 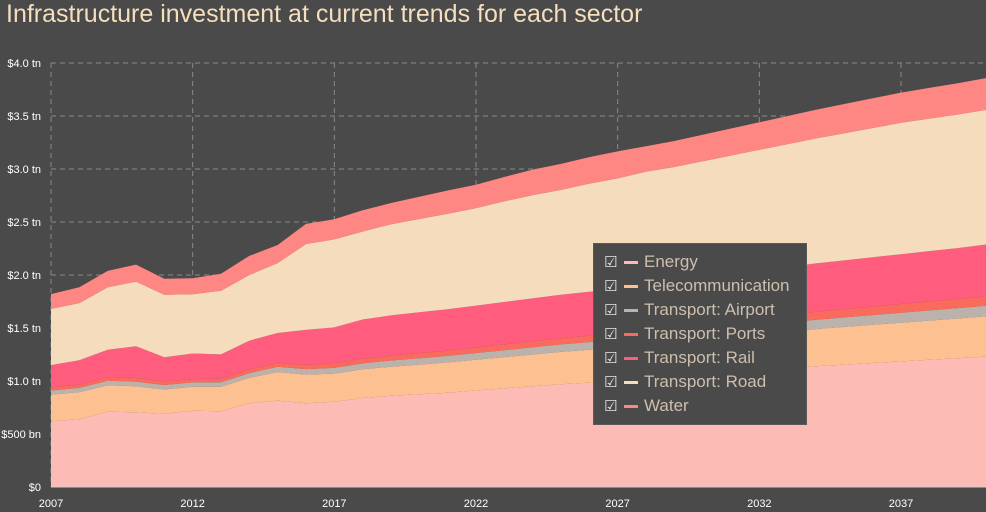 What do you see at coordinates (699, 357) in the screenshot?
I see `legend-label: Transport: Rail` at bounding box center [699, 357].